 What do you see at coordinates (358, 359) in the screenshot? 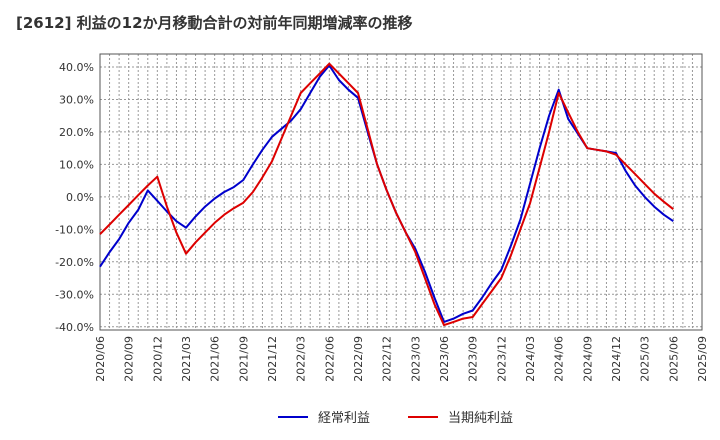
I see `x-tick-label: 2022/09` at bounding box center [358, 359].